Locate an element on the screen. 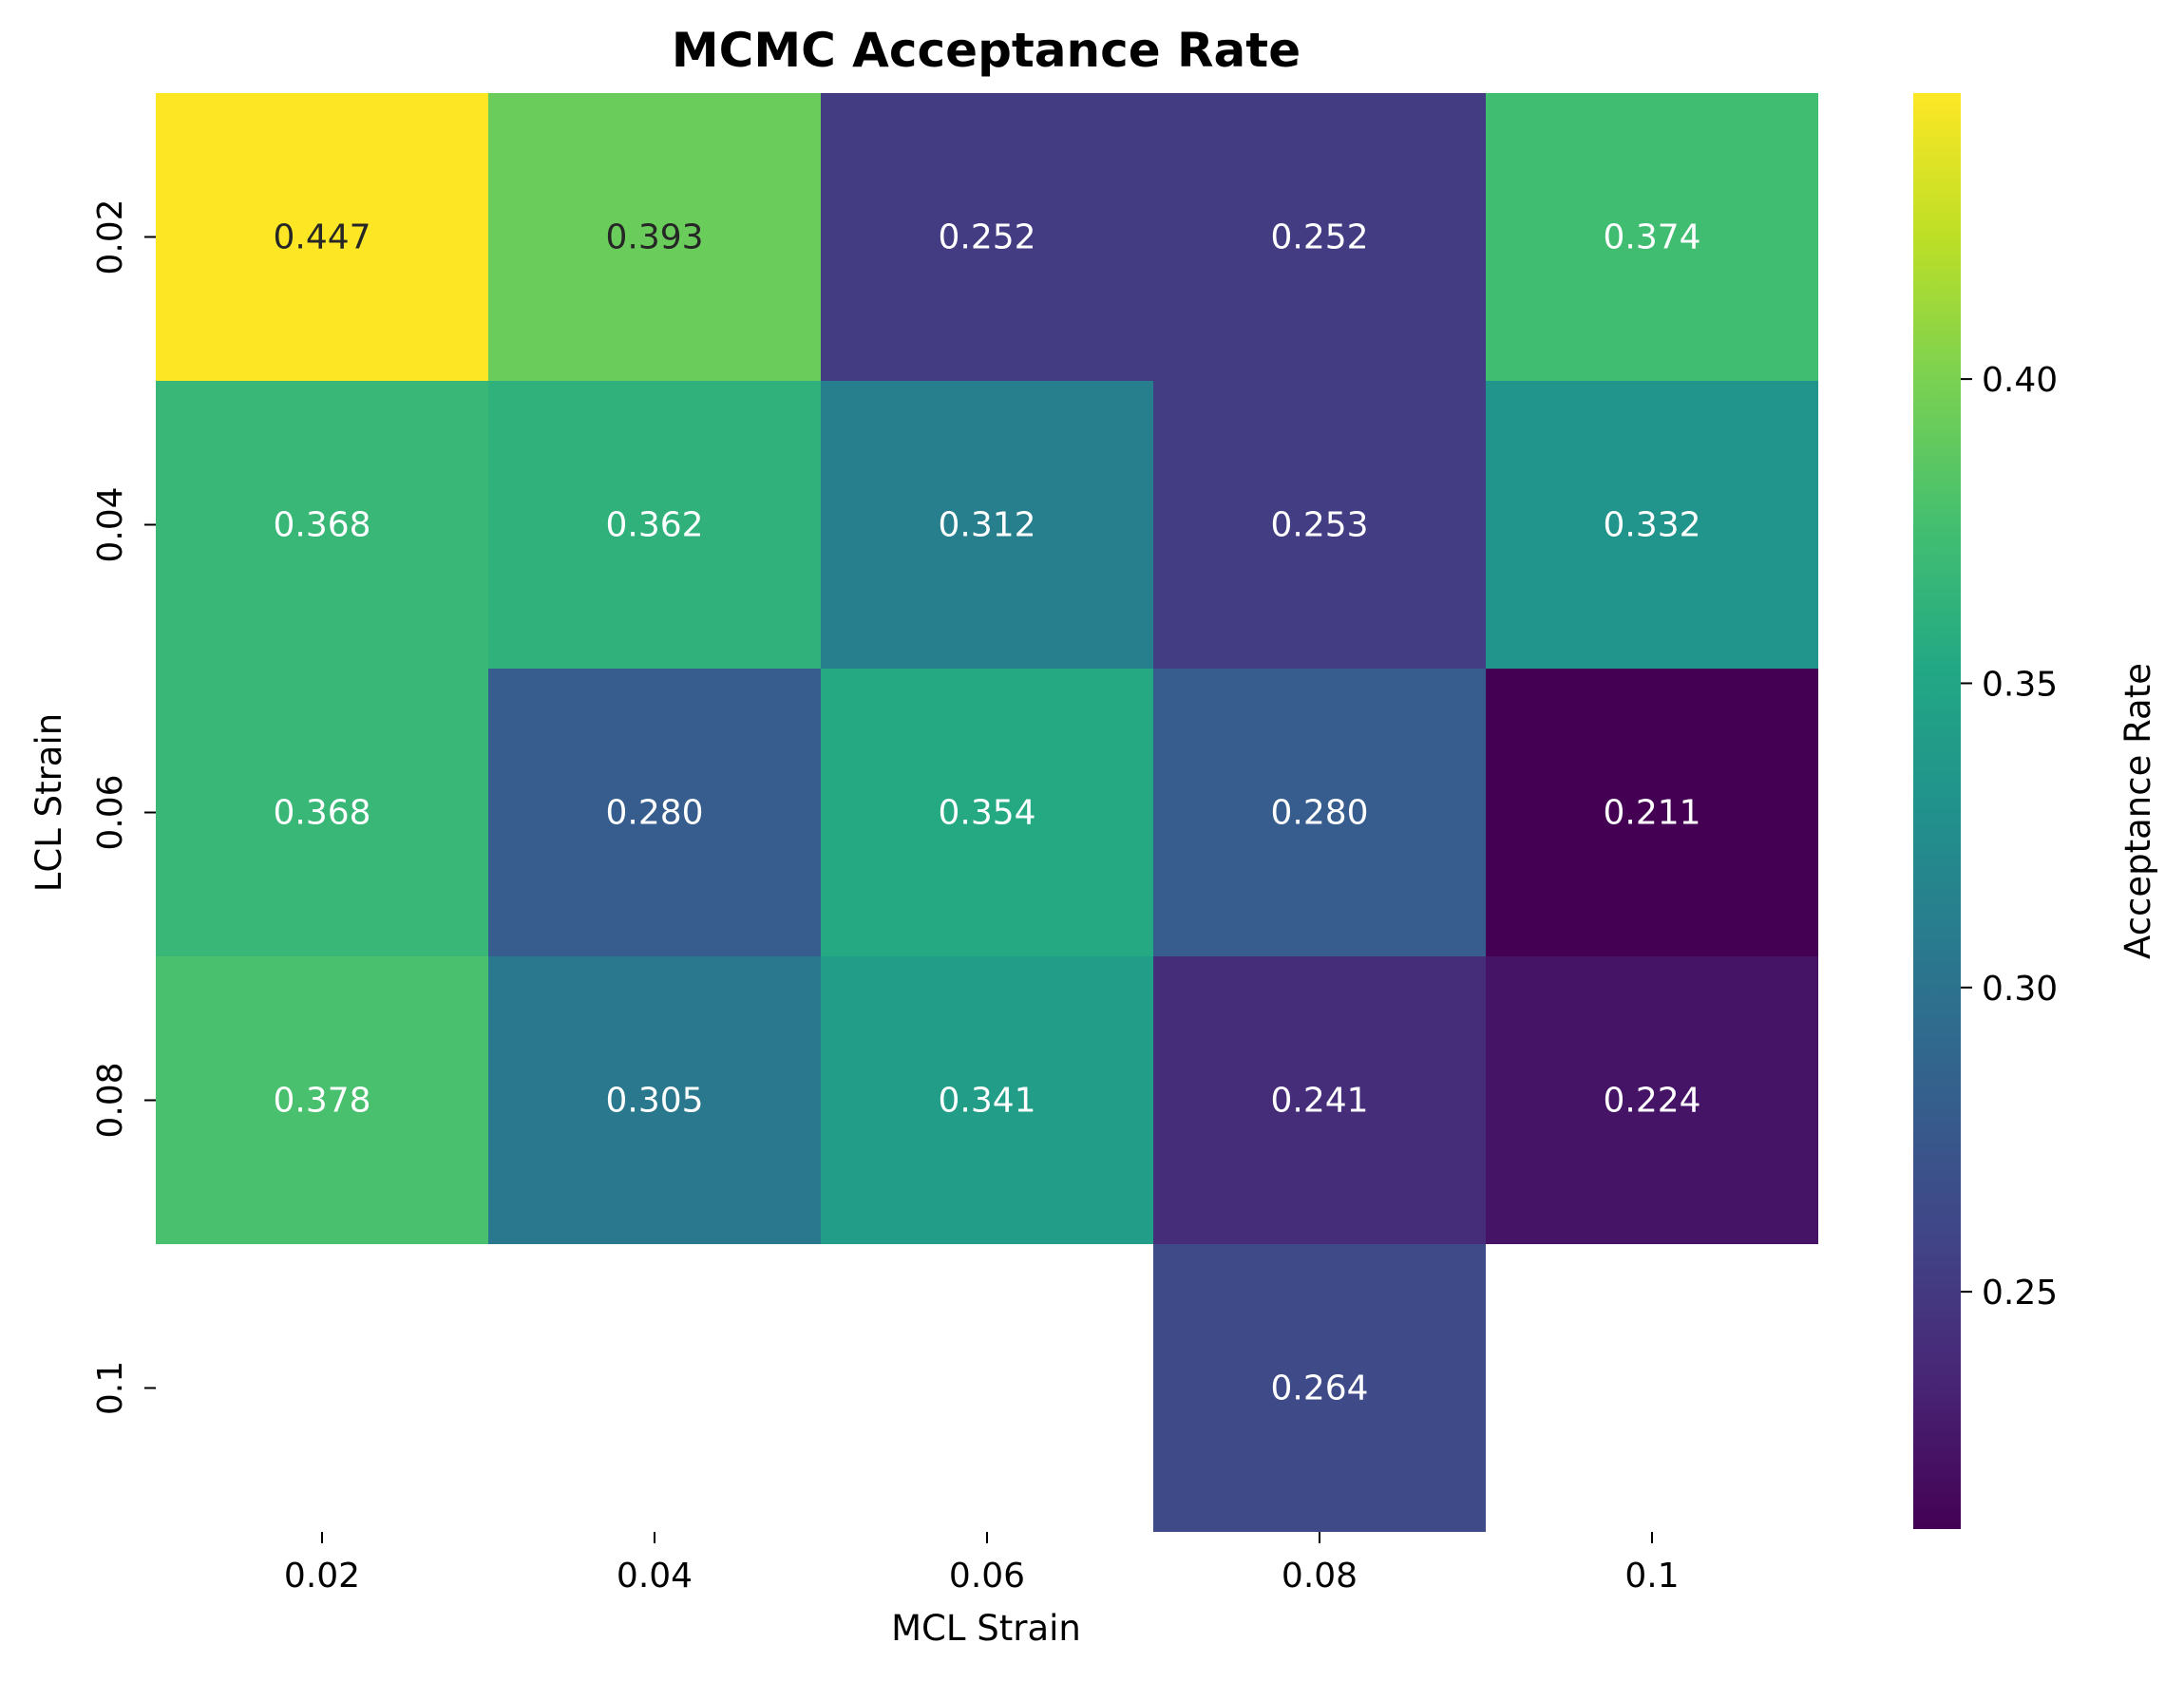  colorbar-tick-label: 0.40 is located at coordinates (2020, 380).